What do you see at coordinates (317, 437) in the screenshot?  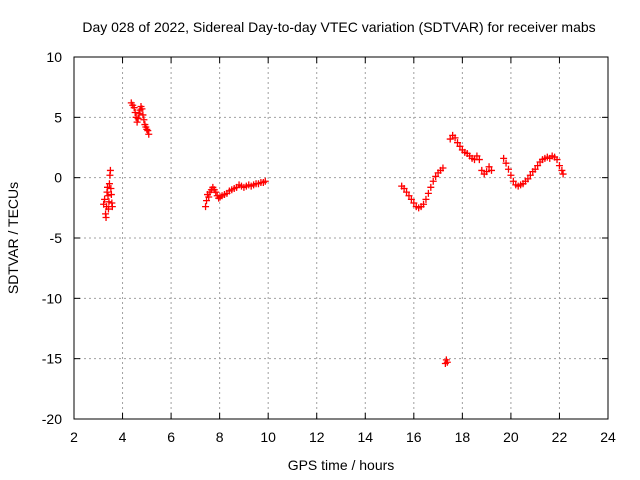 I see `x-tick-label: 12` at bounding box center [317, 437].